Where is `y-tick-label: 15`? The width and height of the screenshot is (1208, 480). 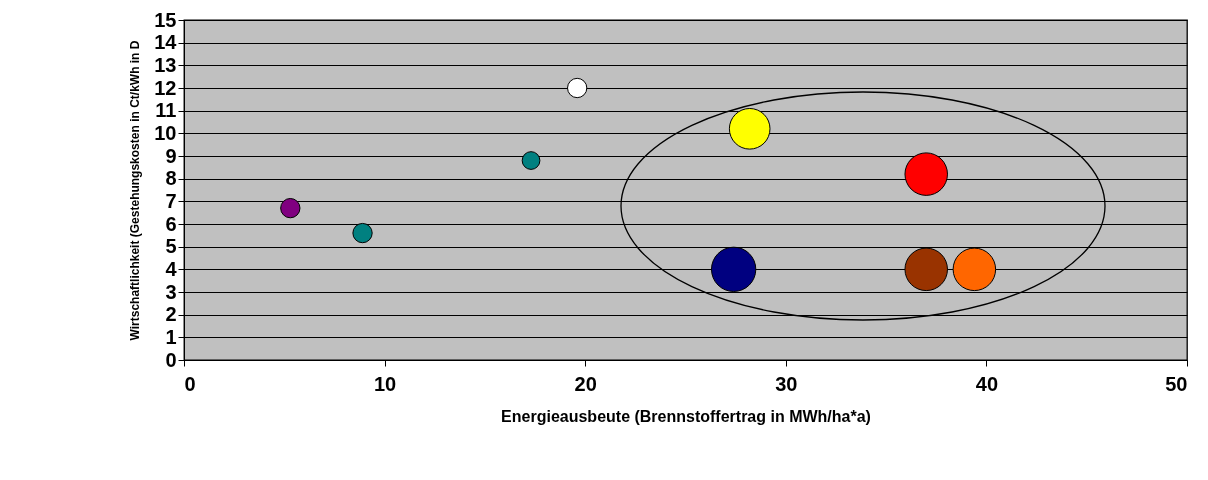
y-tick-label: 15 is located at coordinates (165, 19).